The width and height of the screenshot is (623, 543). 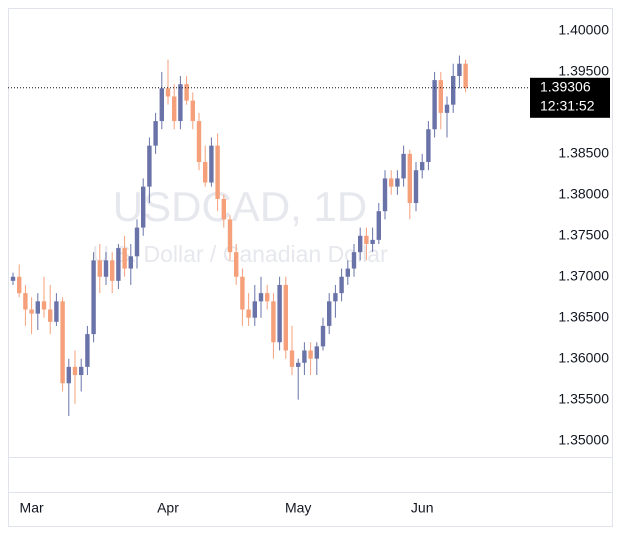 What do you see at coordinates (168, 508) in the screenshot?
I see `x-tick-label: Apr` at bounding box center [168, 508].